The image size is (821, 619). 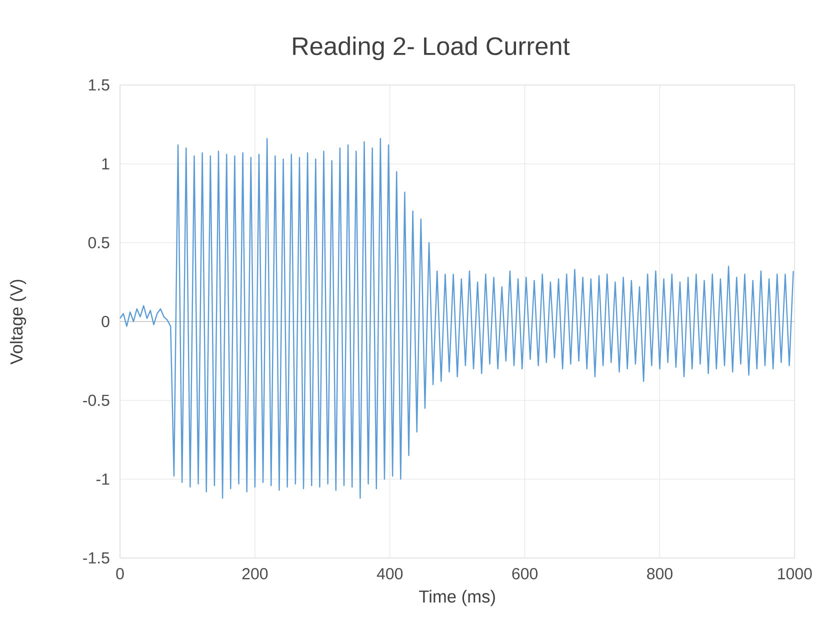 I want to click on x-tick-label: 1000, so click(x=795, y=574).